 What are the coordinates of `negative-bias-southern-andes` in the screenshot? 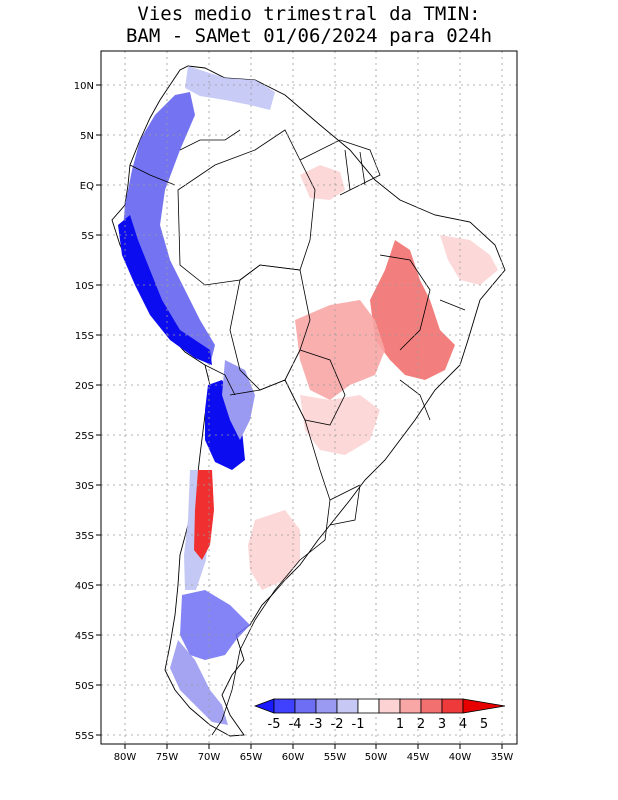 It's located at (199, 682).